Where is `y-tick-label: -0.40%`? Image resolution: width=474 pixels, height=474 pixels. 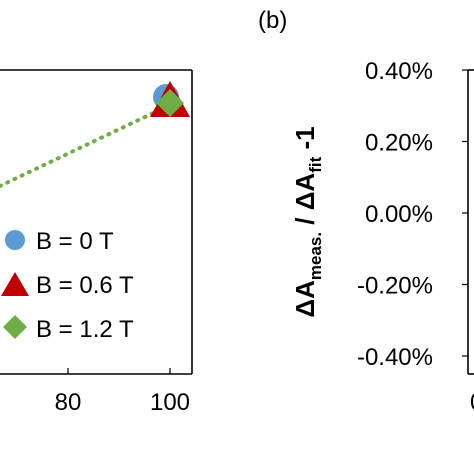
y-tick-label: -0.40% is located at coordinates (395, 357).